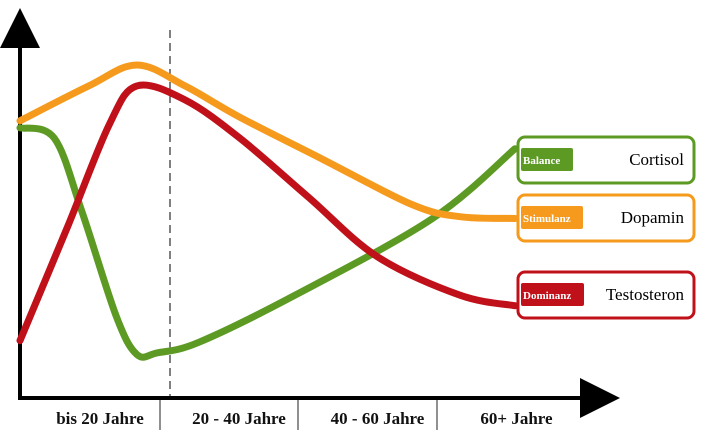  Describe the element at coordinates (653, 217) in the screenshot. I see `legend-series-name: Dopamin` at that location.